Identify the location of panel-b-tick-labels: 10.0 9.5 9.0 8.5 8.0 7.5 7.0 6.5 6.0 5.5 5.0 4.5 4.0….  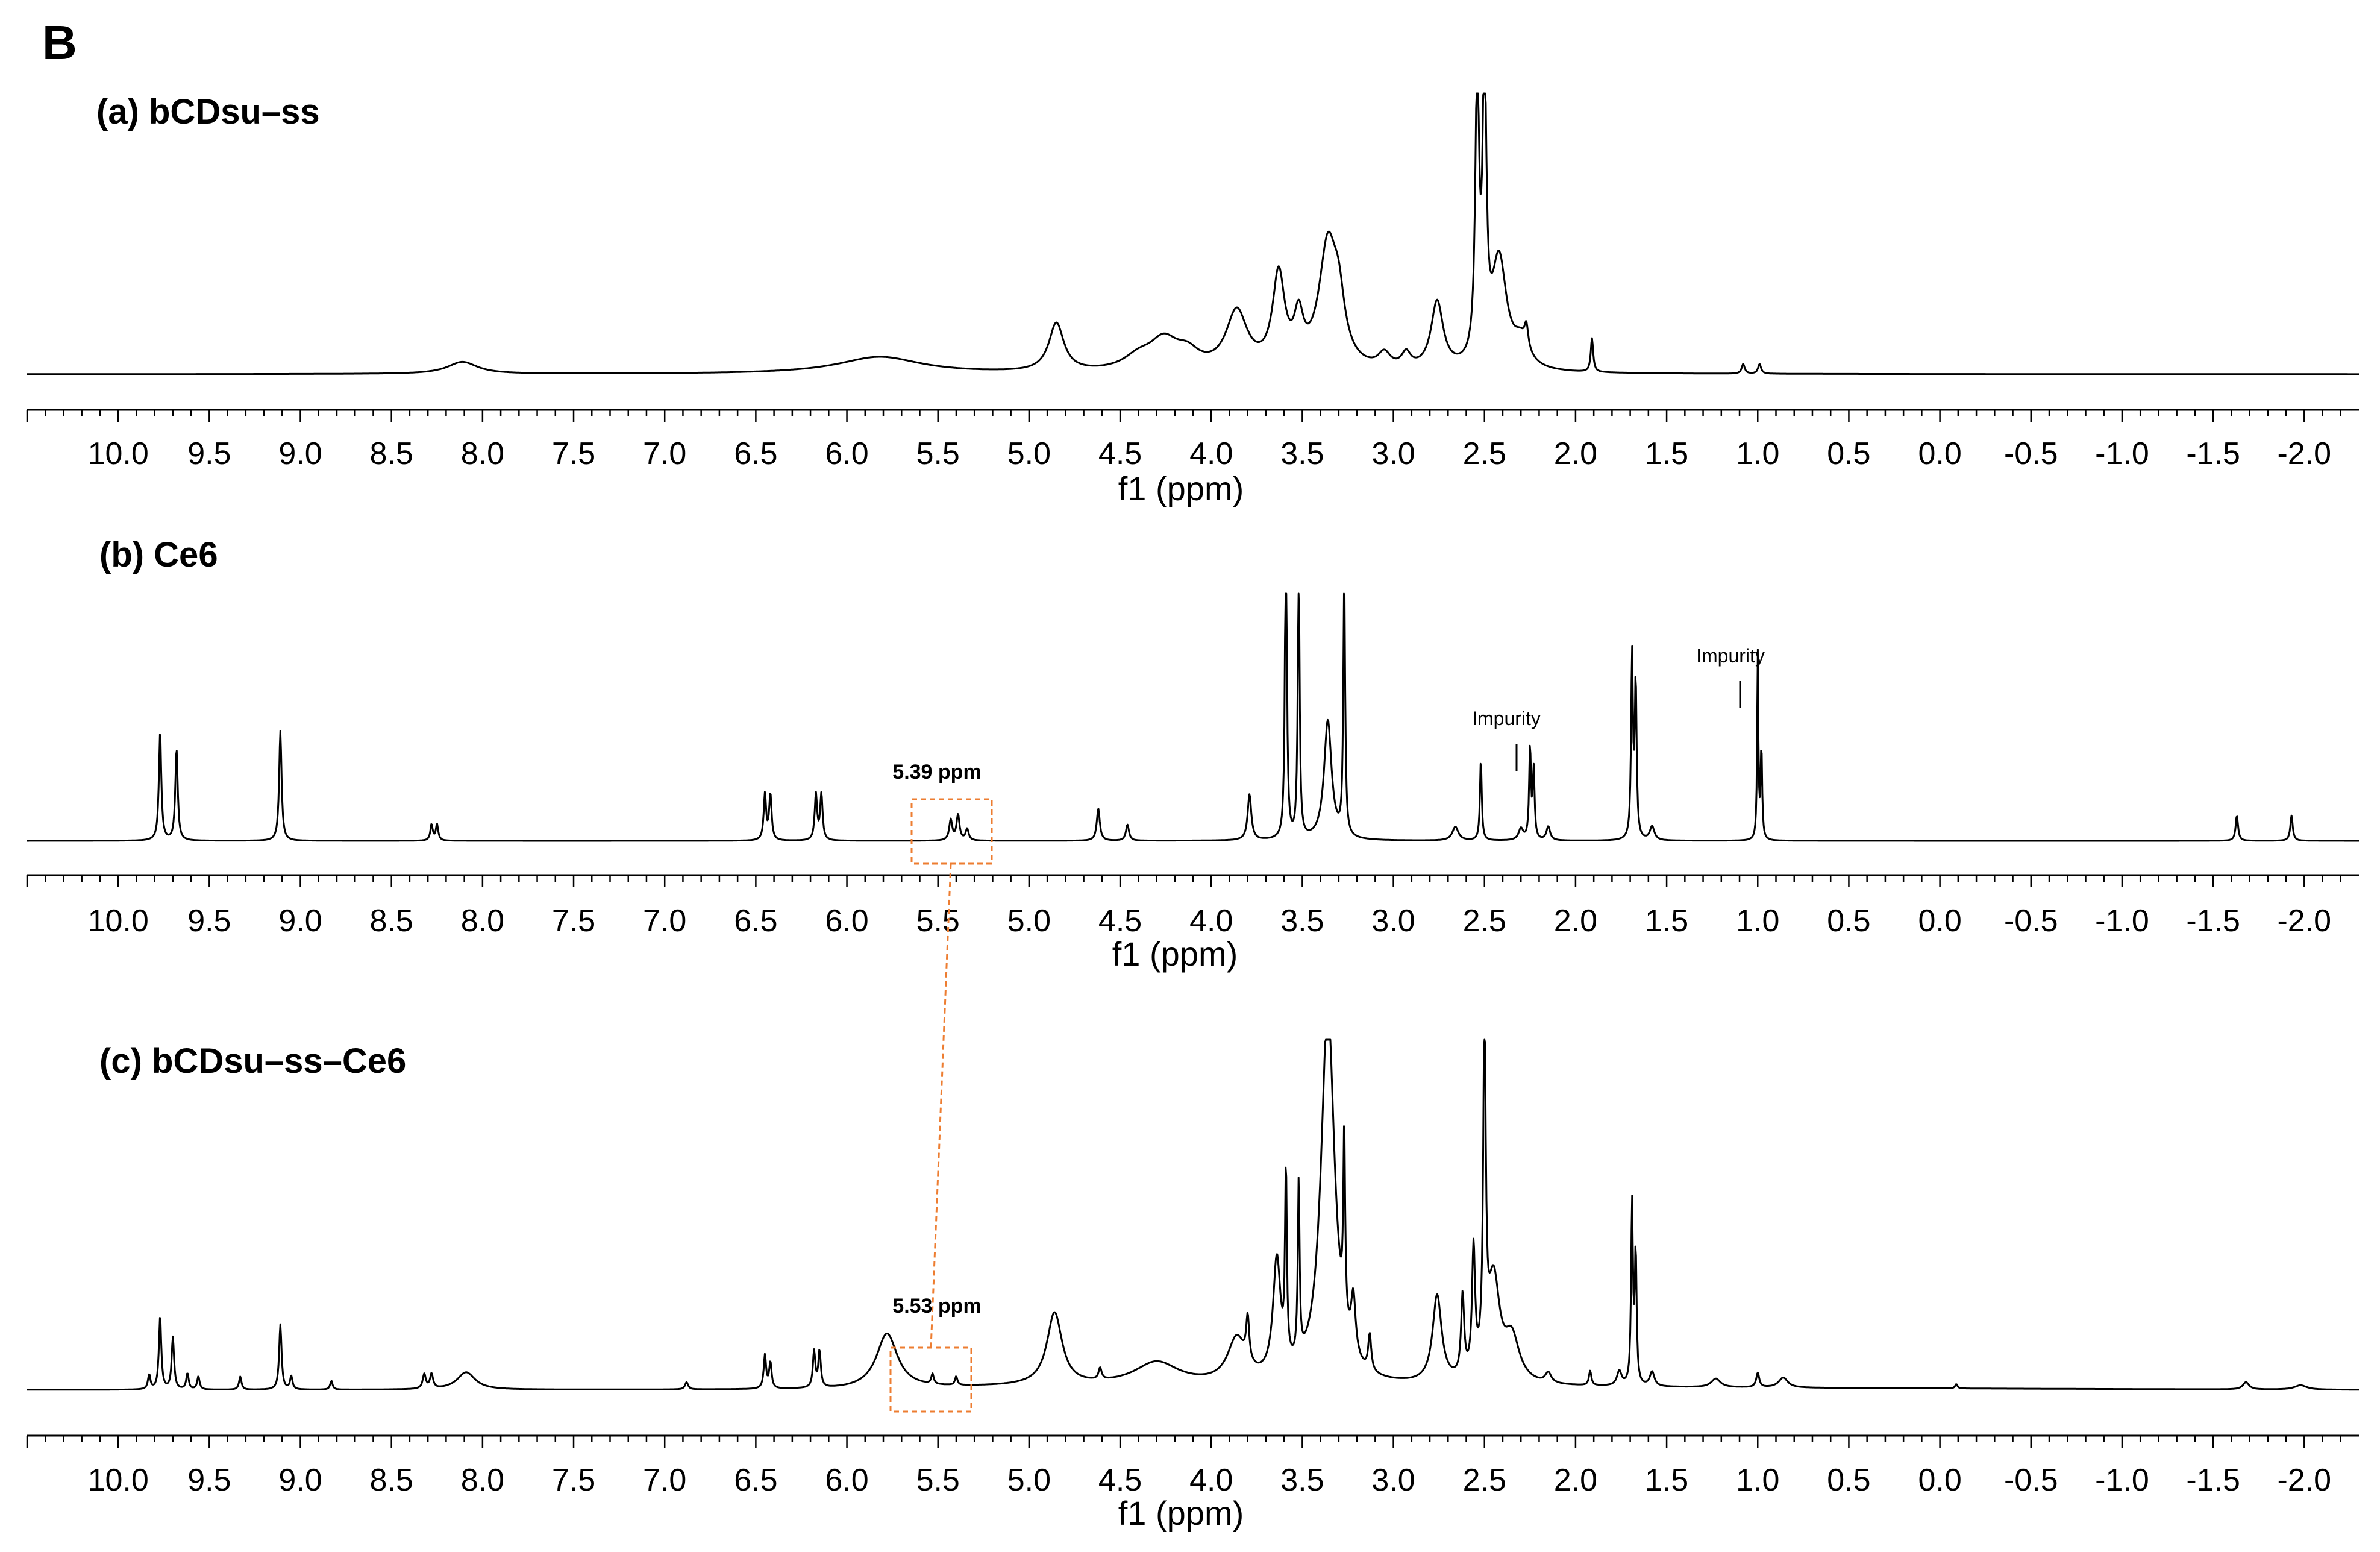
(1210, 920).